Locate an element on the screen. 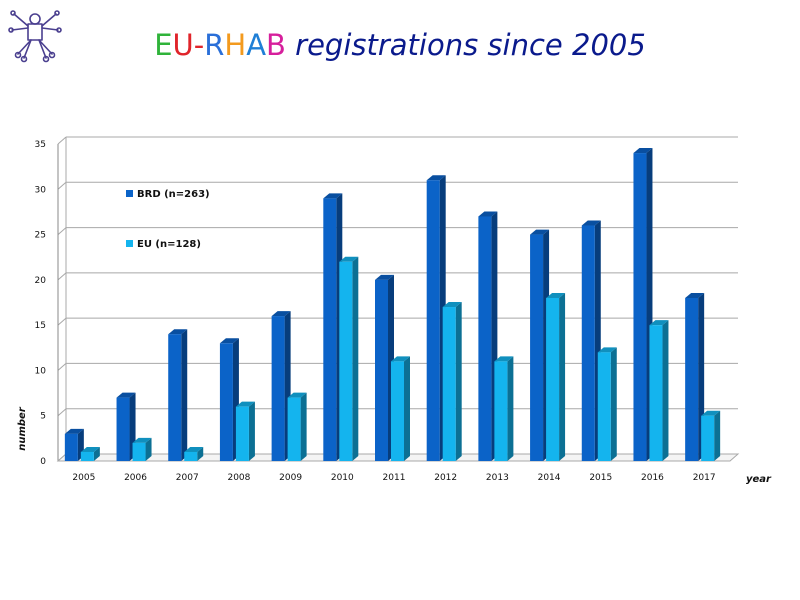 The width and height of the screenshot is (800, 600). title-acronym-letter: B is located at coordinates (276, 45).